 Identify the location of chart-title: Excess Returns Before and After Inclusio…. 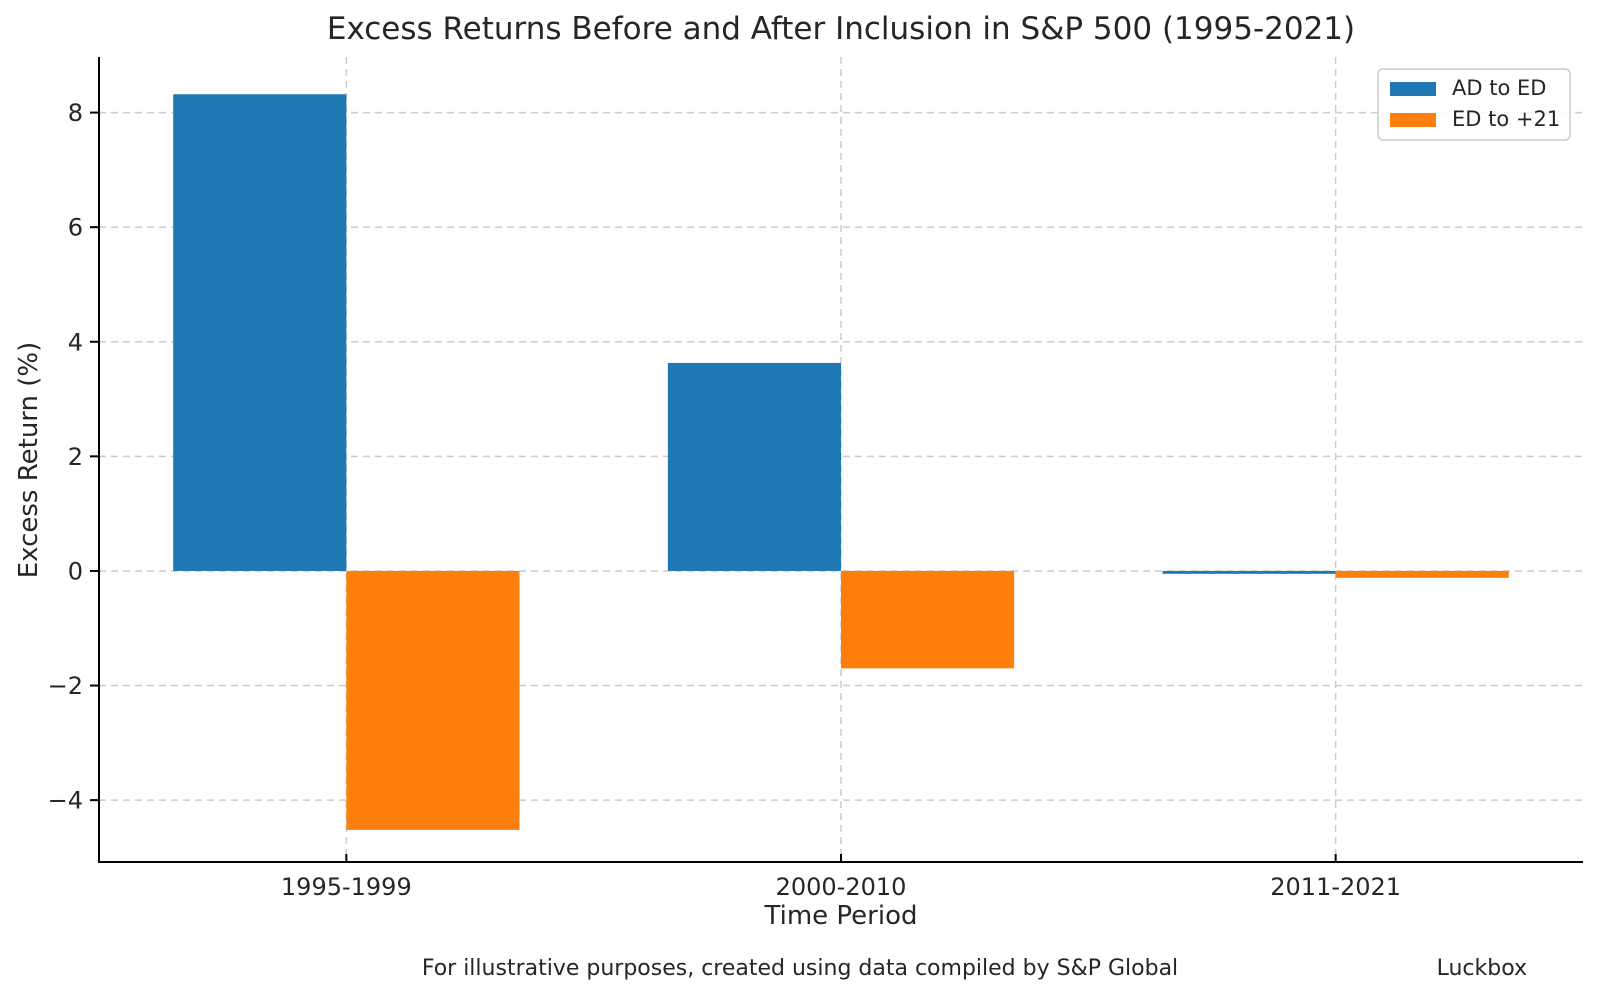
(841, 29).